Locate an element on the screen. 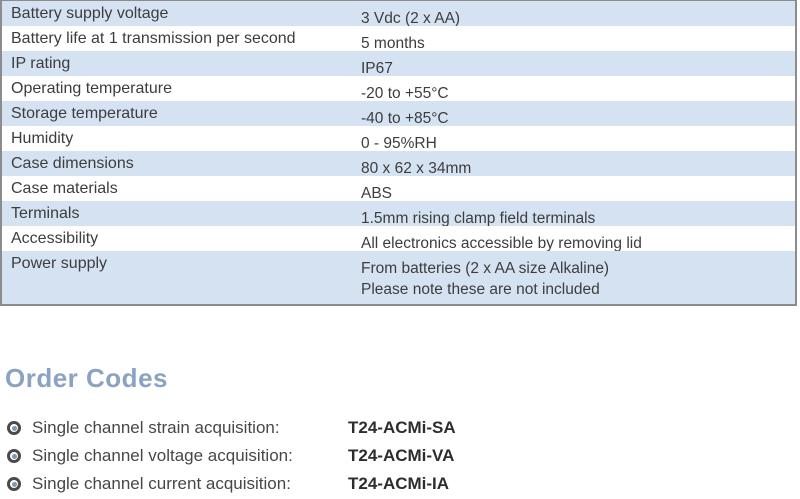 This screenshot has height=499, width=800. spec-value: 3 Vdc (2 x AA) is located at coordinates (411, 18).